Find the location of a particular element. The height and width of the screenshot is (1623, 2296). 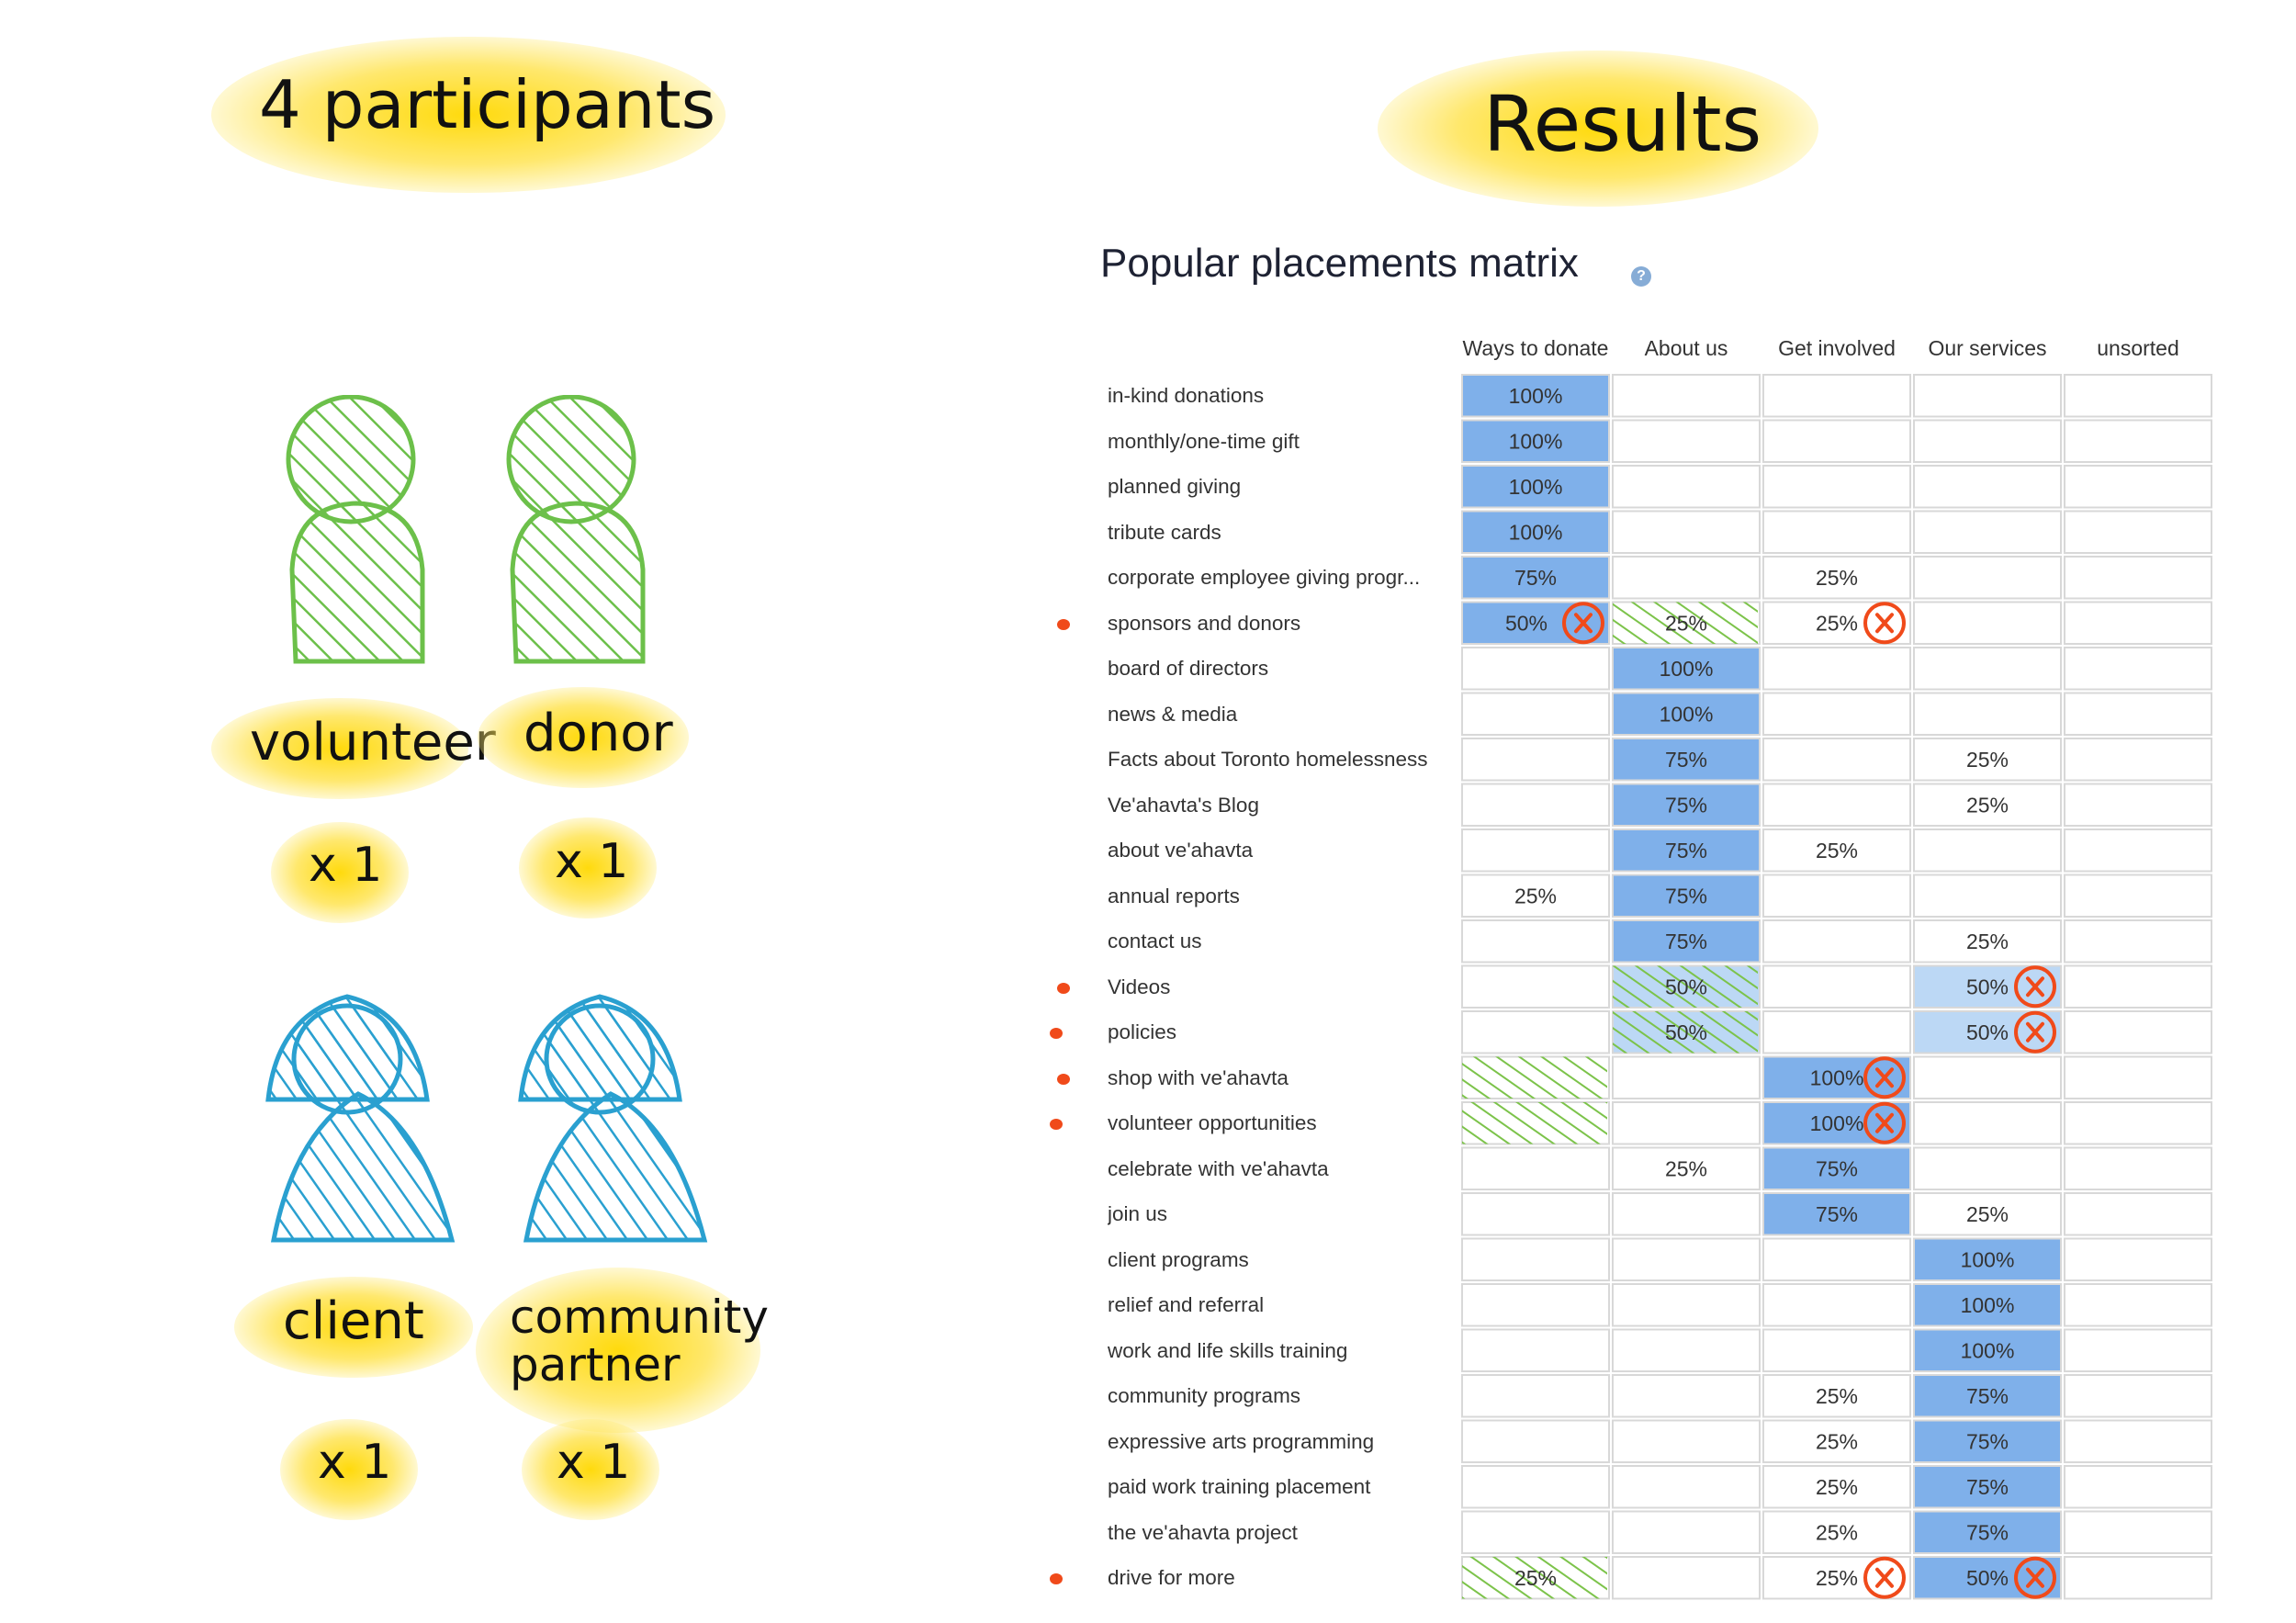

row-label: monthly/one-time gift is located at coordinates (1204, 441).